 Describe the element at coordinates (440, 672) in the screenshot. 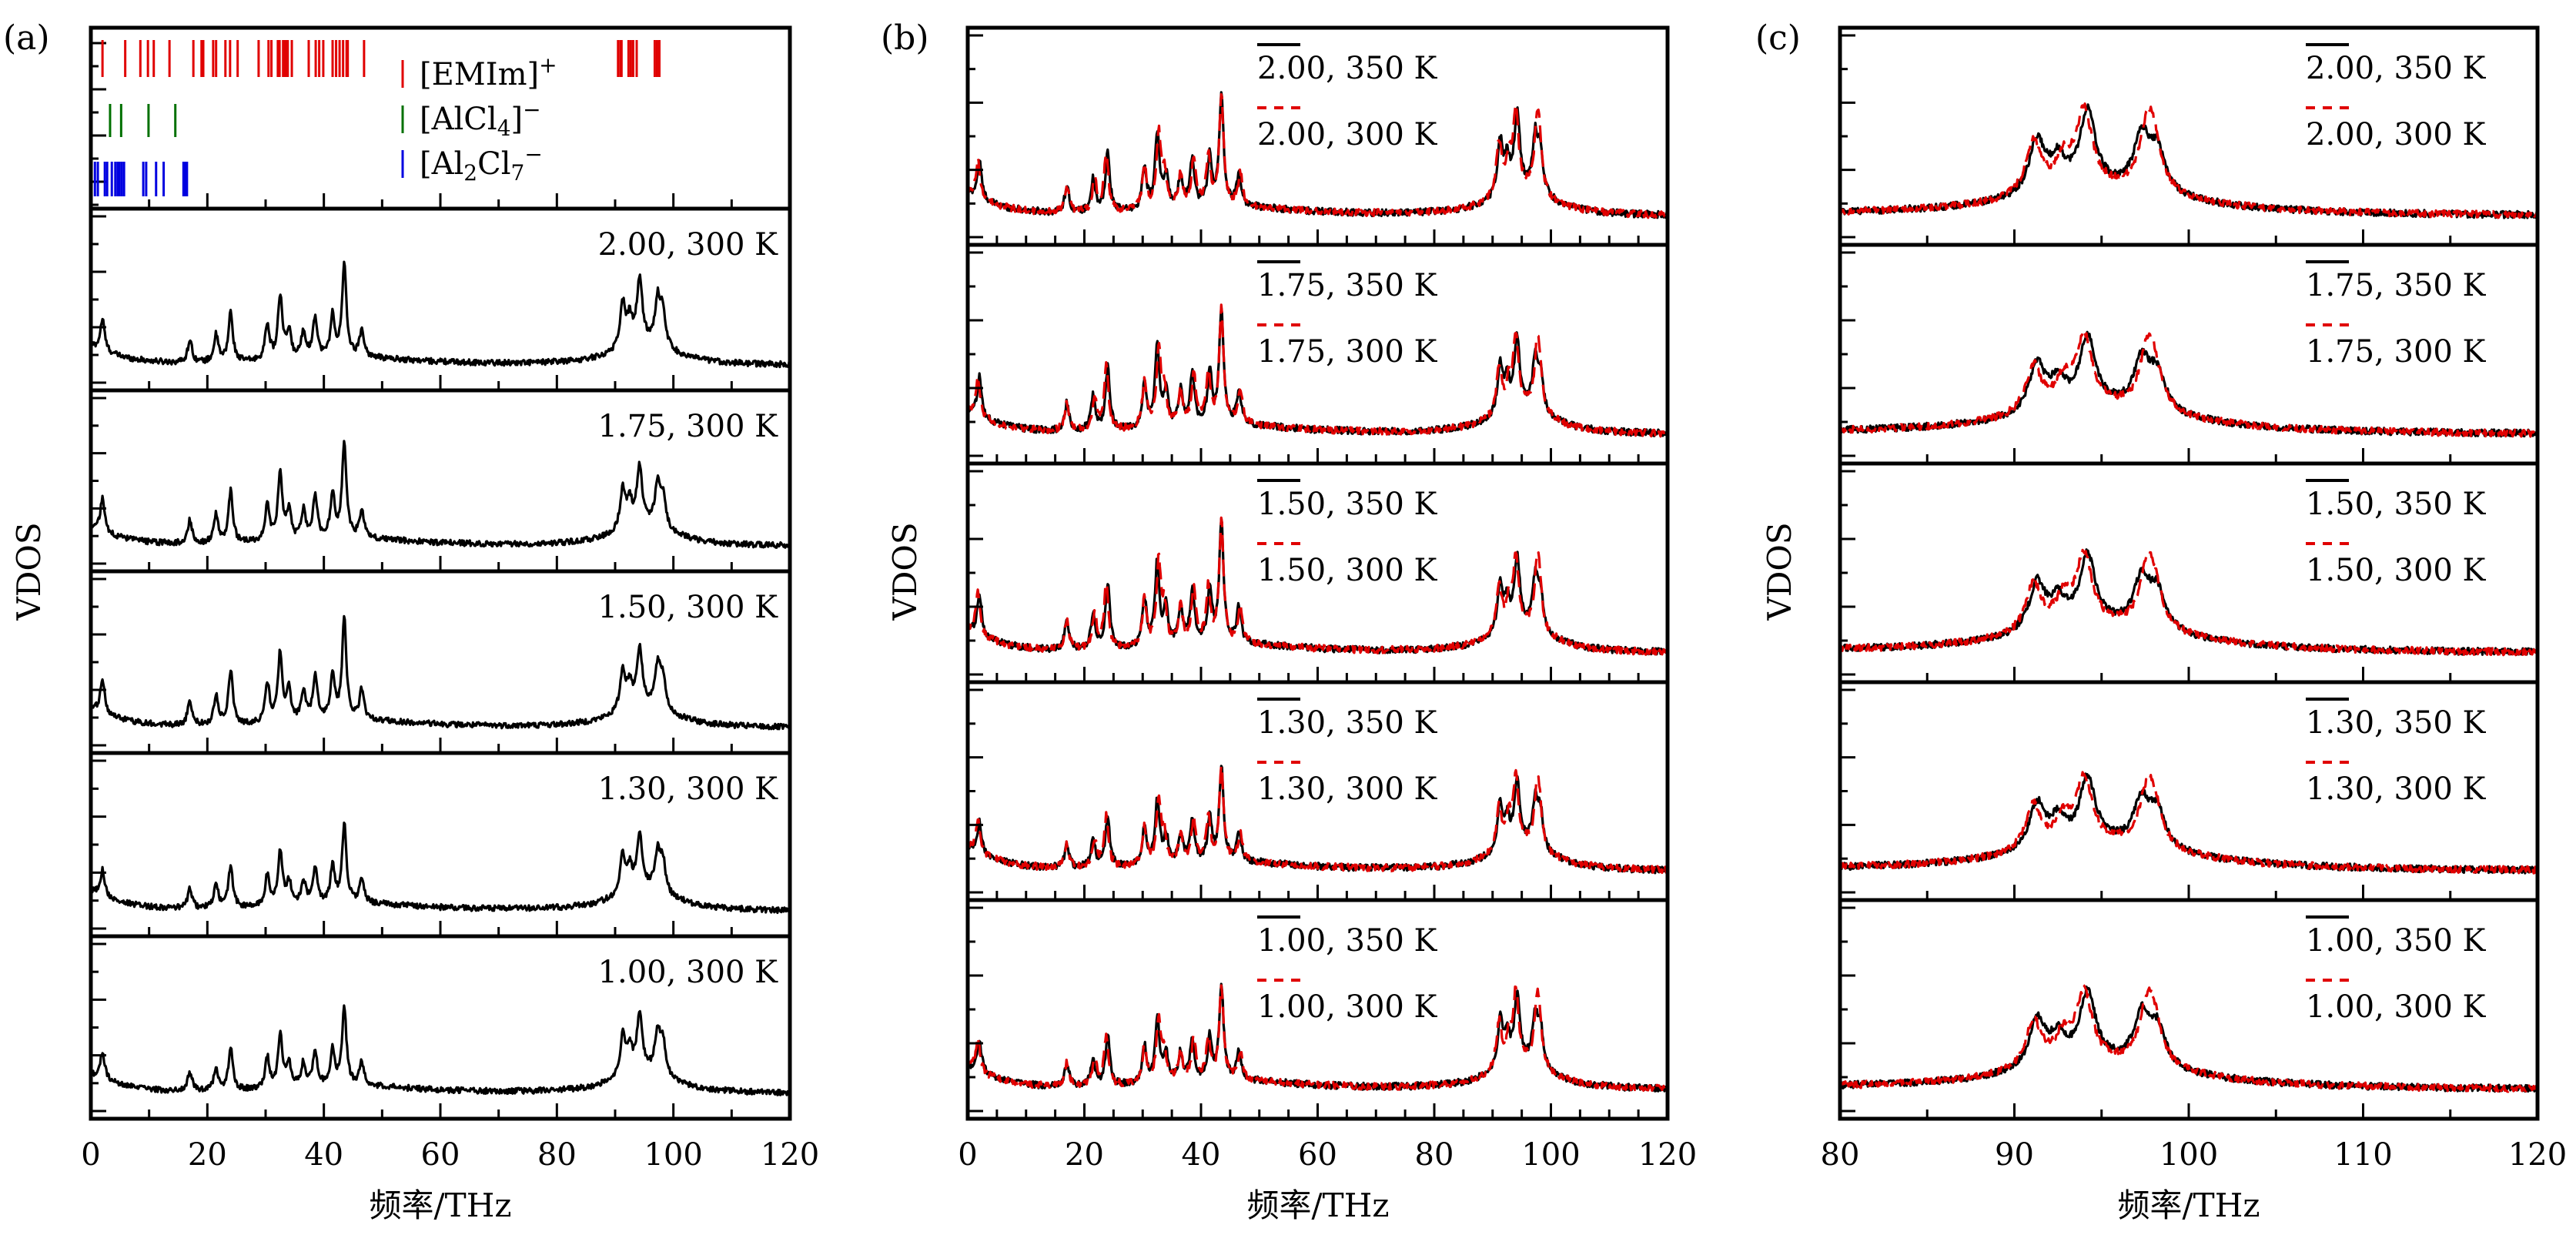

I see `0|a2-series-1` at that location.